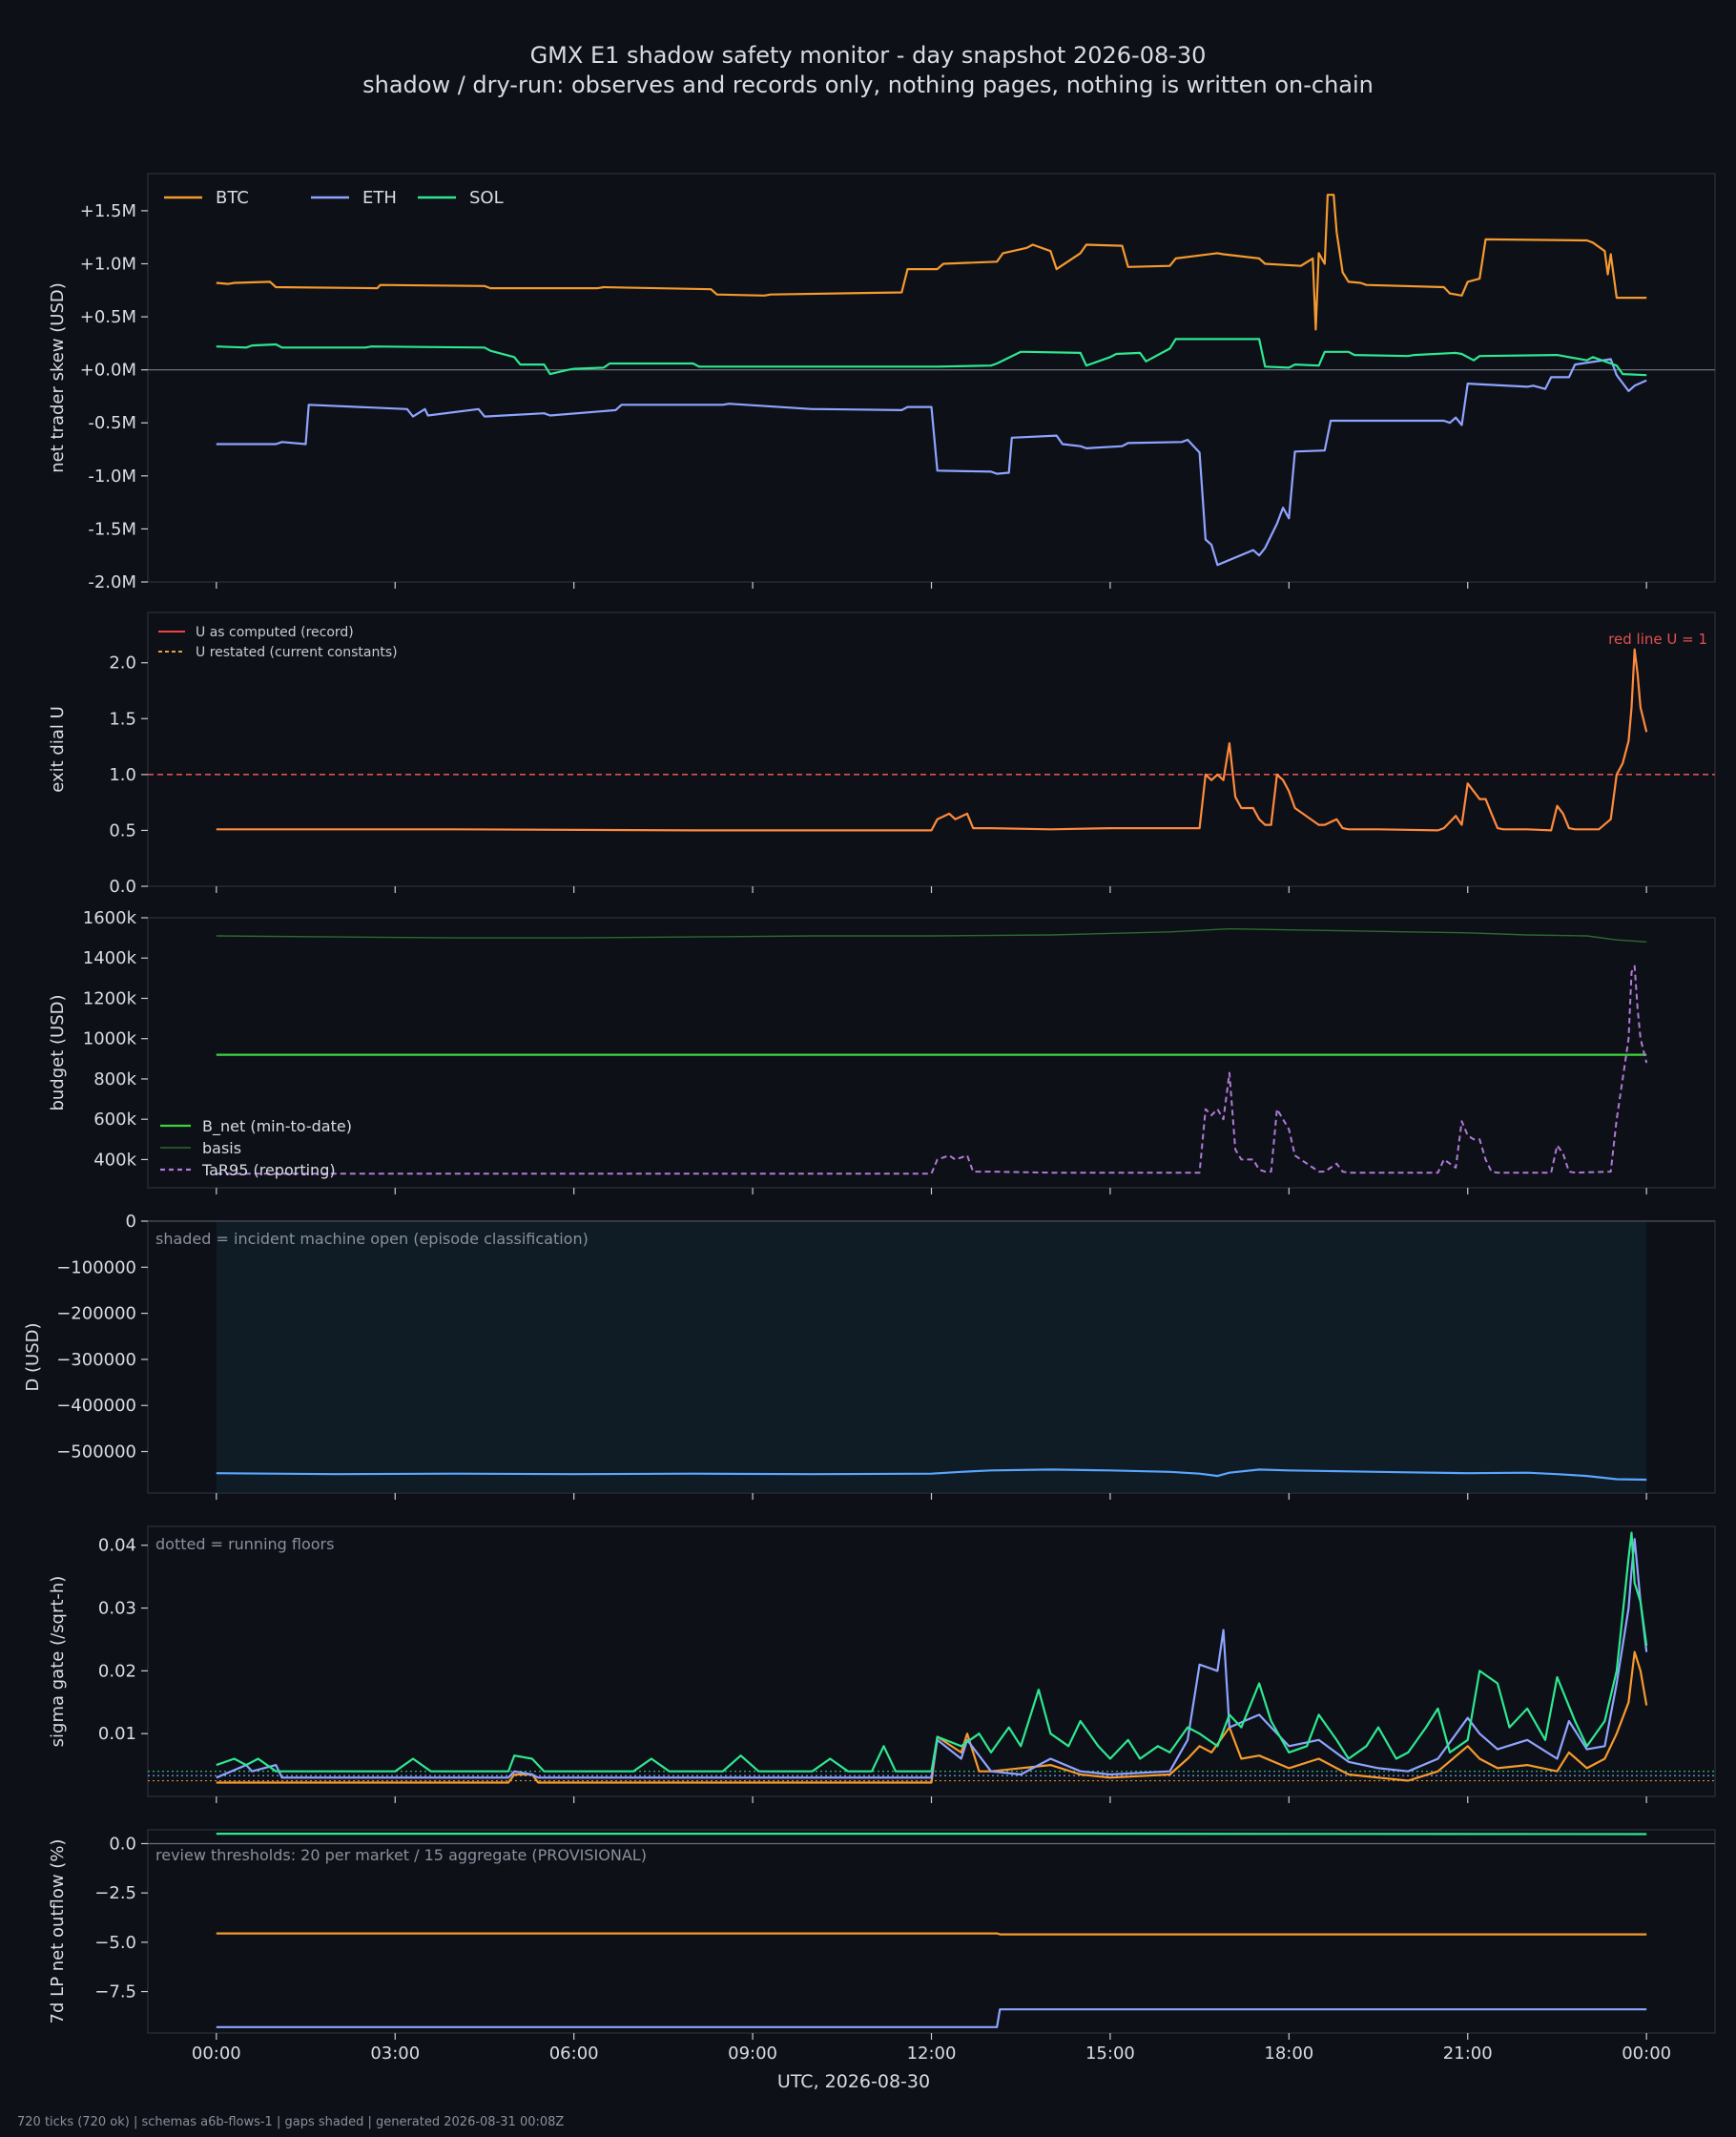 This screenshot has width=1736, height=2137. What do you see at coordinates (1288, 2054) in the screenshot?
I see `x-tick-label: 18:00` at bounding box center [1288, 2054].